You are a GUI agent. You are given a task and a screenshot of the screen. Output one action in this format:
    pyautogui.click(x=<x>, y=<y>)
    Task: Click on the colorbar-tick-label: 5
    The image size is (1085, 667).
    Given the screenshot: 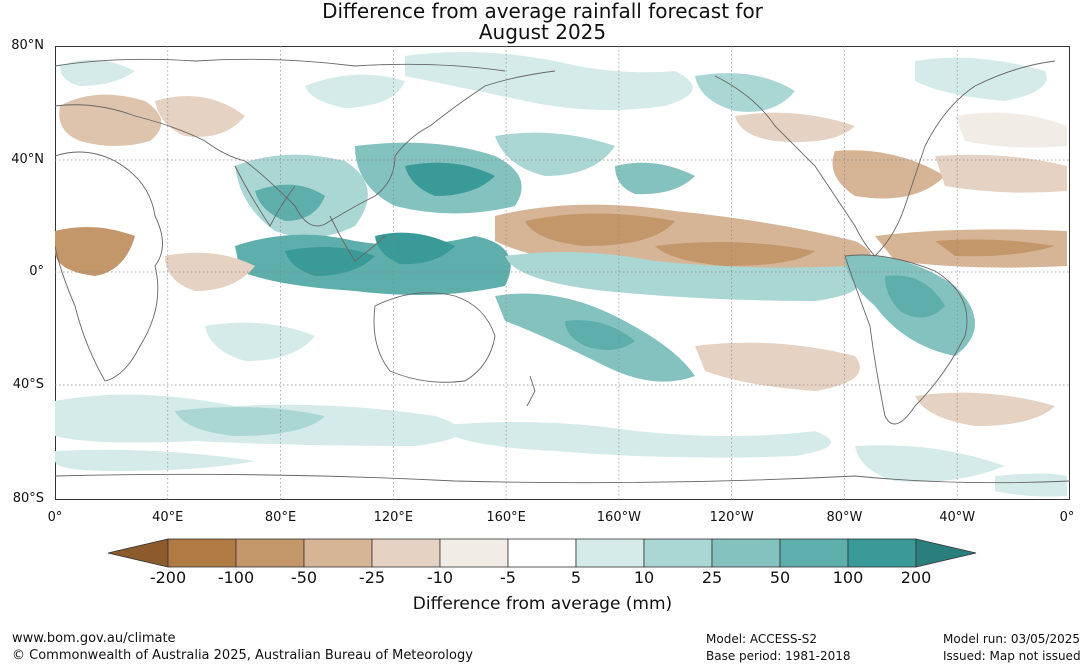 What is the action you would take?
    pyautogui.click(x=576, y=577)
    